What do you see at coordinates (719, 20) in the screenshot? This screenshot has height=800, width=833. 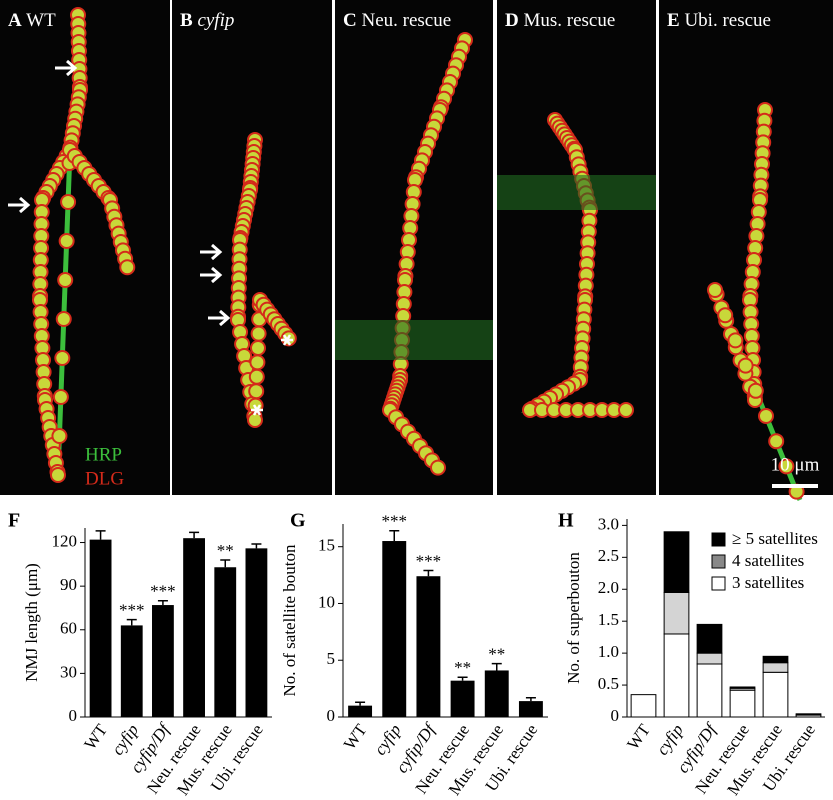 I see `panel-label: E Ubi. rescue` at bounding box center [719, 20].